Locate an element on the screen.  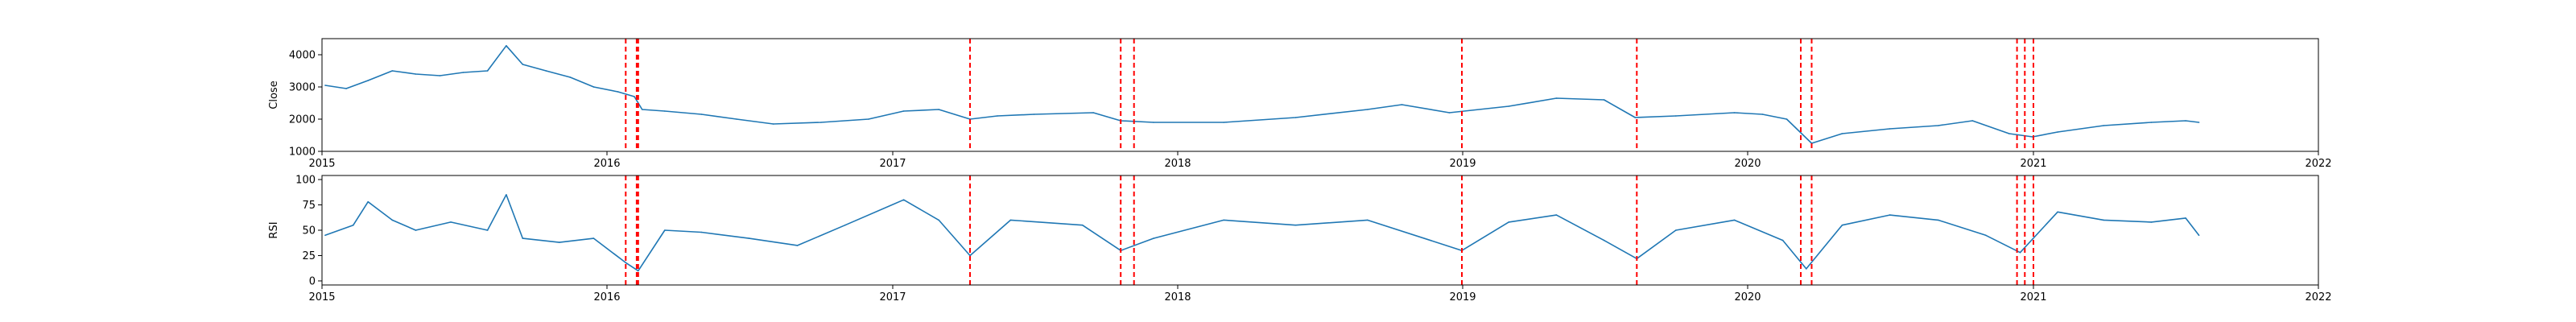
close-y-axis-label: Close is located at coordinates (274, 94).